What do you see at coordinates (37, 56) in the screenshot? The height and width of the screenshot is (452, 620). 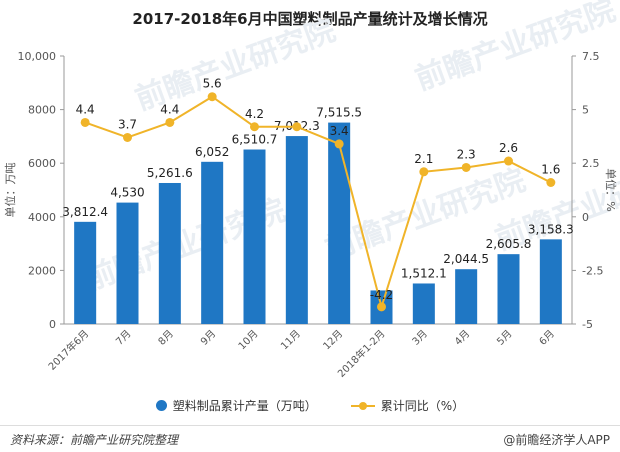 I see `left-tick-label: 10,000` at bounding box center [37, 56].